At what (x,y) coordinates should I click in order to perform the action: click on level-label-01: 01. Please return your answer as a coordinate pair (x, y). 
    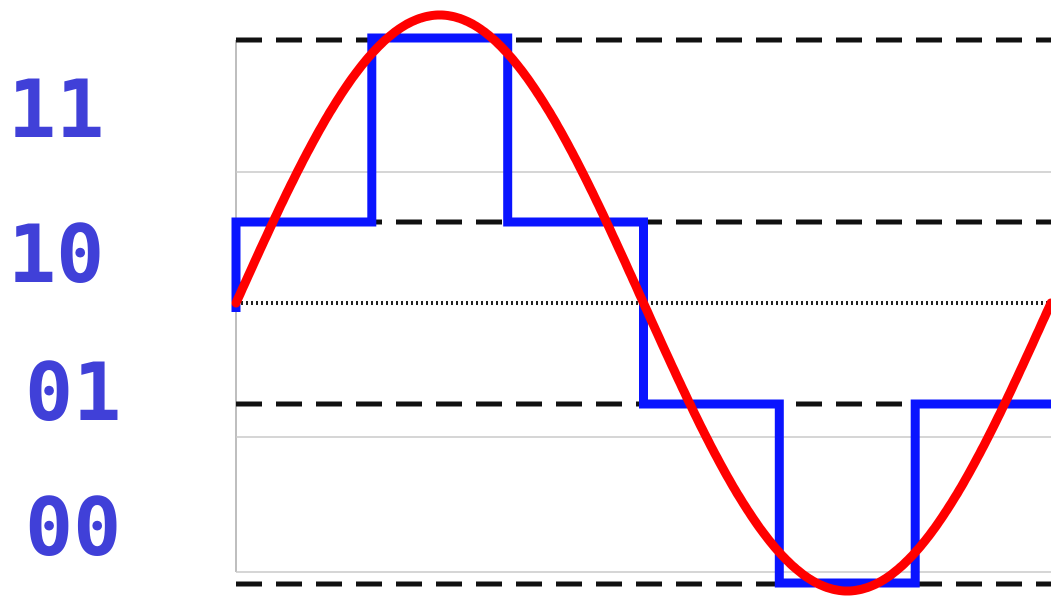
    Looking at the image, I should click on (73, 392).